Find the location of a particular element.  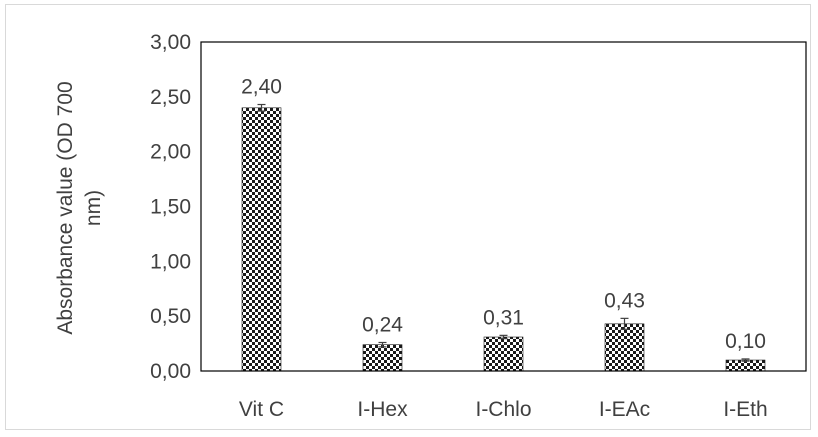

data-label: 0,43 is located at coordinates (624, 300).